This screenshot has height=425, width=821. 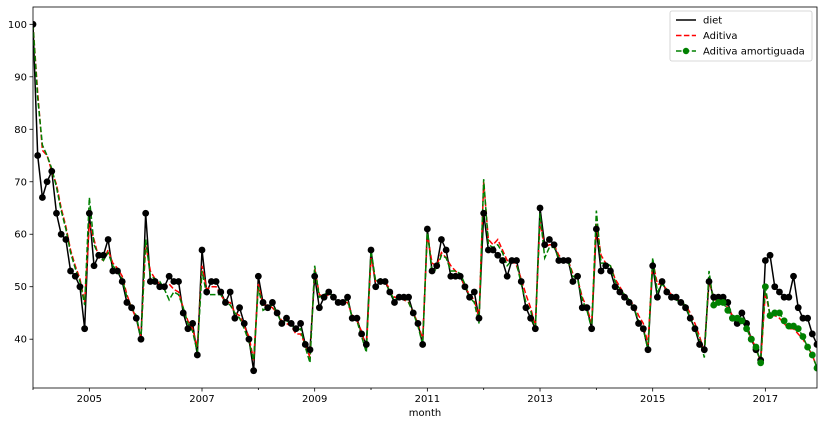 I want to click on x-tick-label: 2007, so click(x=201, y=399).